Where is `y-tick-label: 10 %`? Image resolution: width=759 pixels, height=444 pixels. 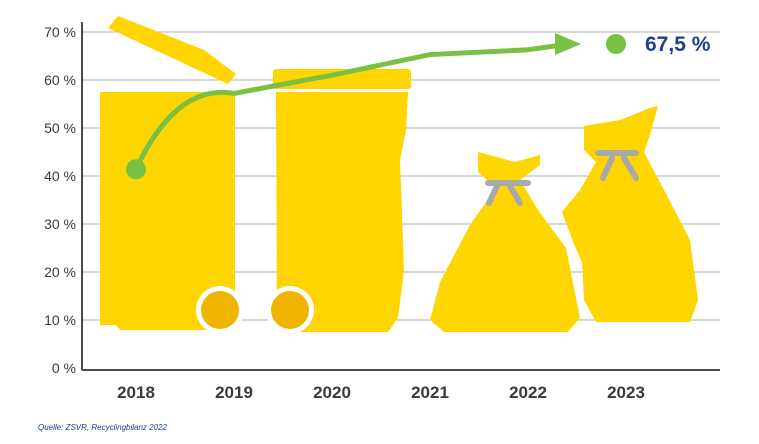
y-tick-label: 10 % is located at coordinates (60, 320).